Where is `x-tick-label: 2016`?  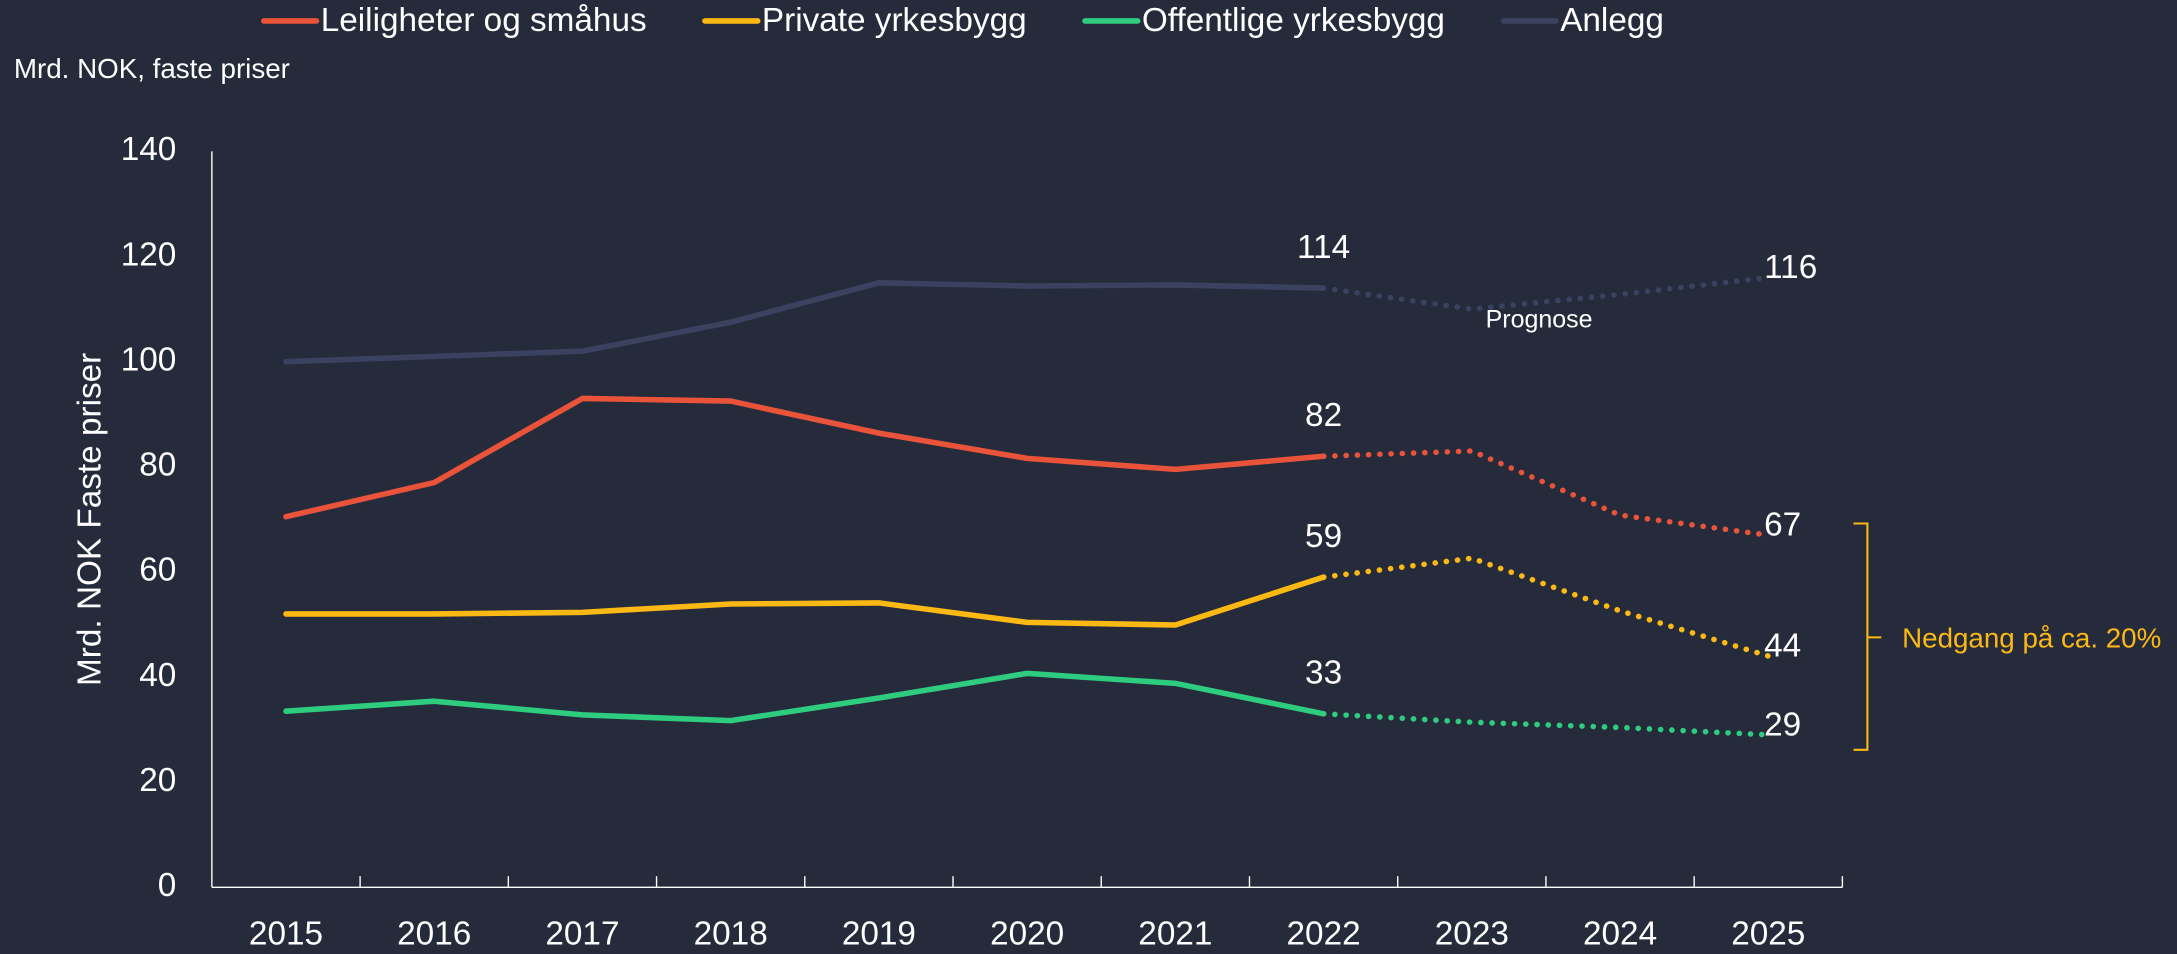 x-tick-label: 2016 is located at coordinates (434, 934).